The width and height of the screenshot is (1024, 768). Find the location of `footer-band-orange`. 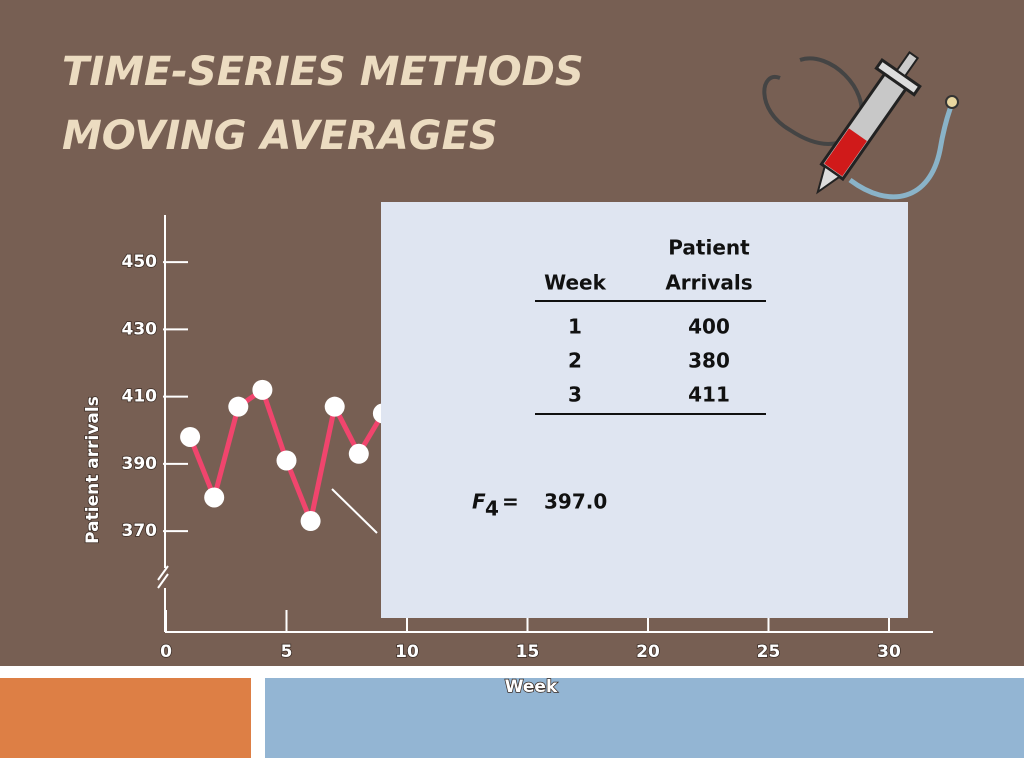

footer-band-orange is located at coordinates (125, 718).